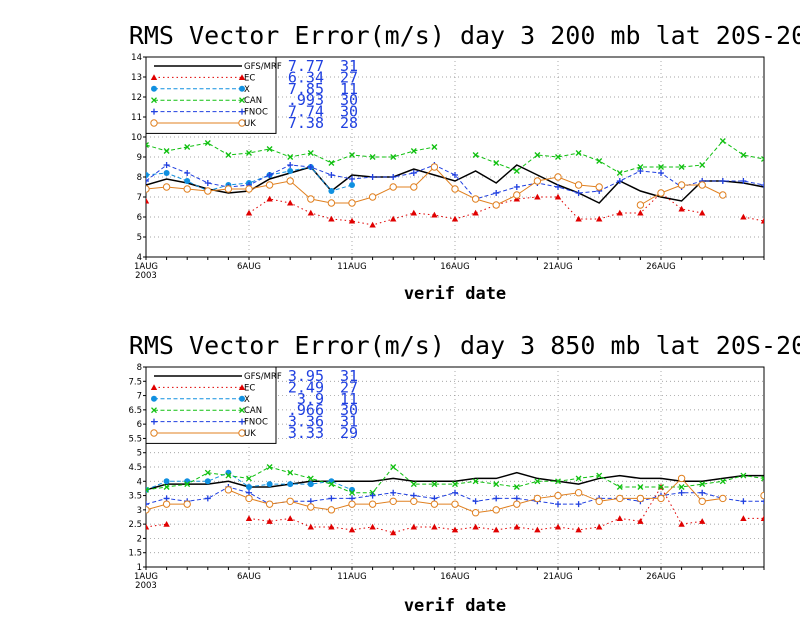  What do you see at coordinates (146, 577) in the screenshot?
I see `x-tick-label: 1AUG` at bounding box center [146, 577].